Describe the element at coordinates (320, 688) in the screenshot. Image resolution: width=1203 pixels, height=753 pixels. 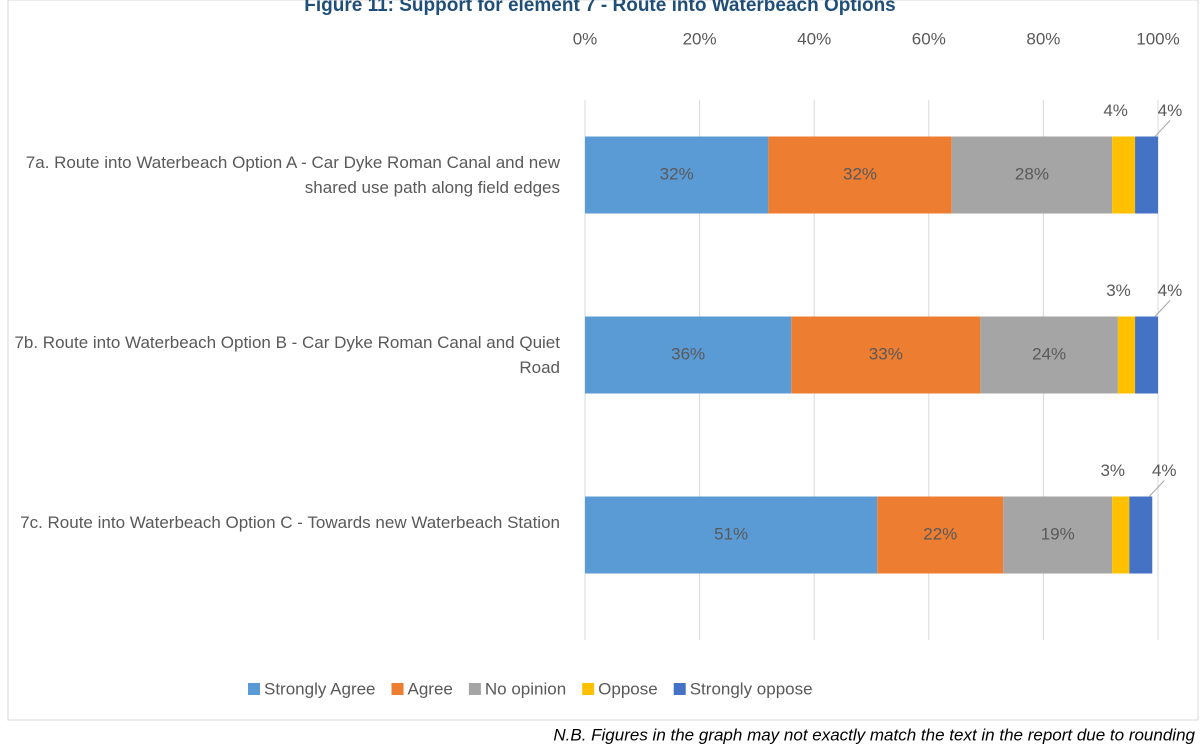
I see `legend-label: Strongly Agree` at that location.